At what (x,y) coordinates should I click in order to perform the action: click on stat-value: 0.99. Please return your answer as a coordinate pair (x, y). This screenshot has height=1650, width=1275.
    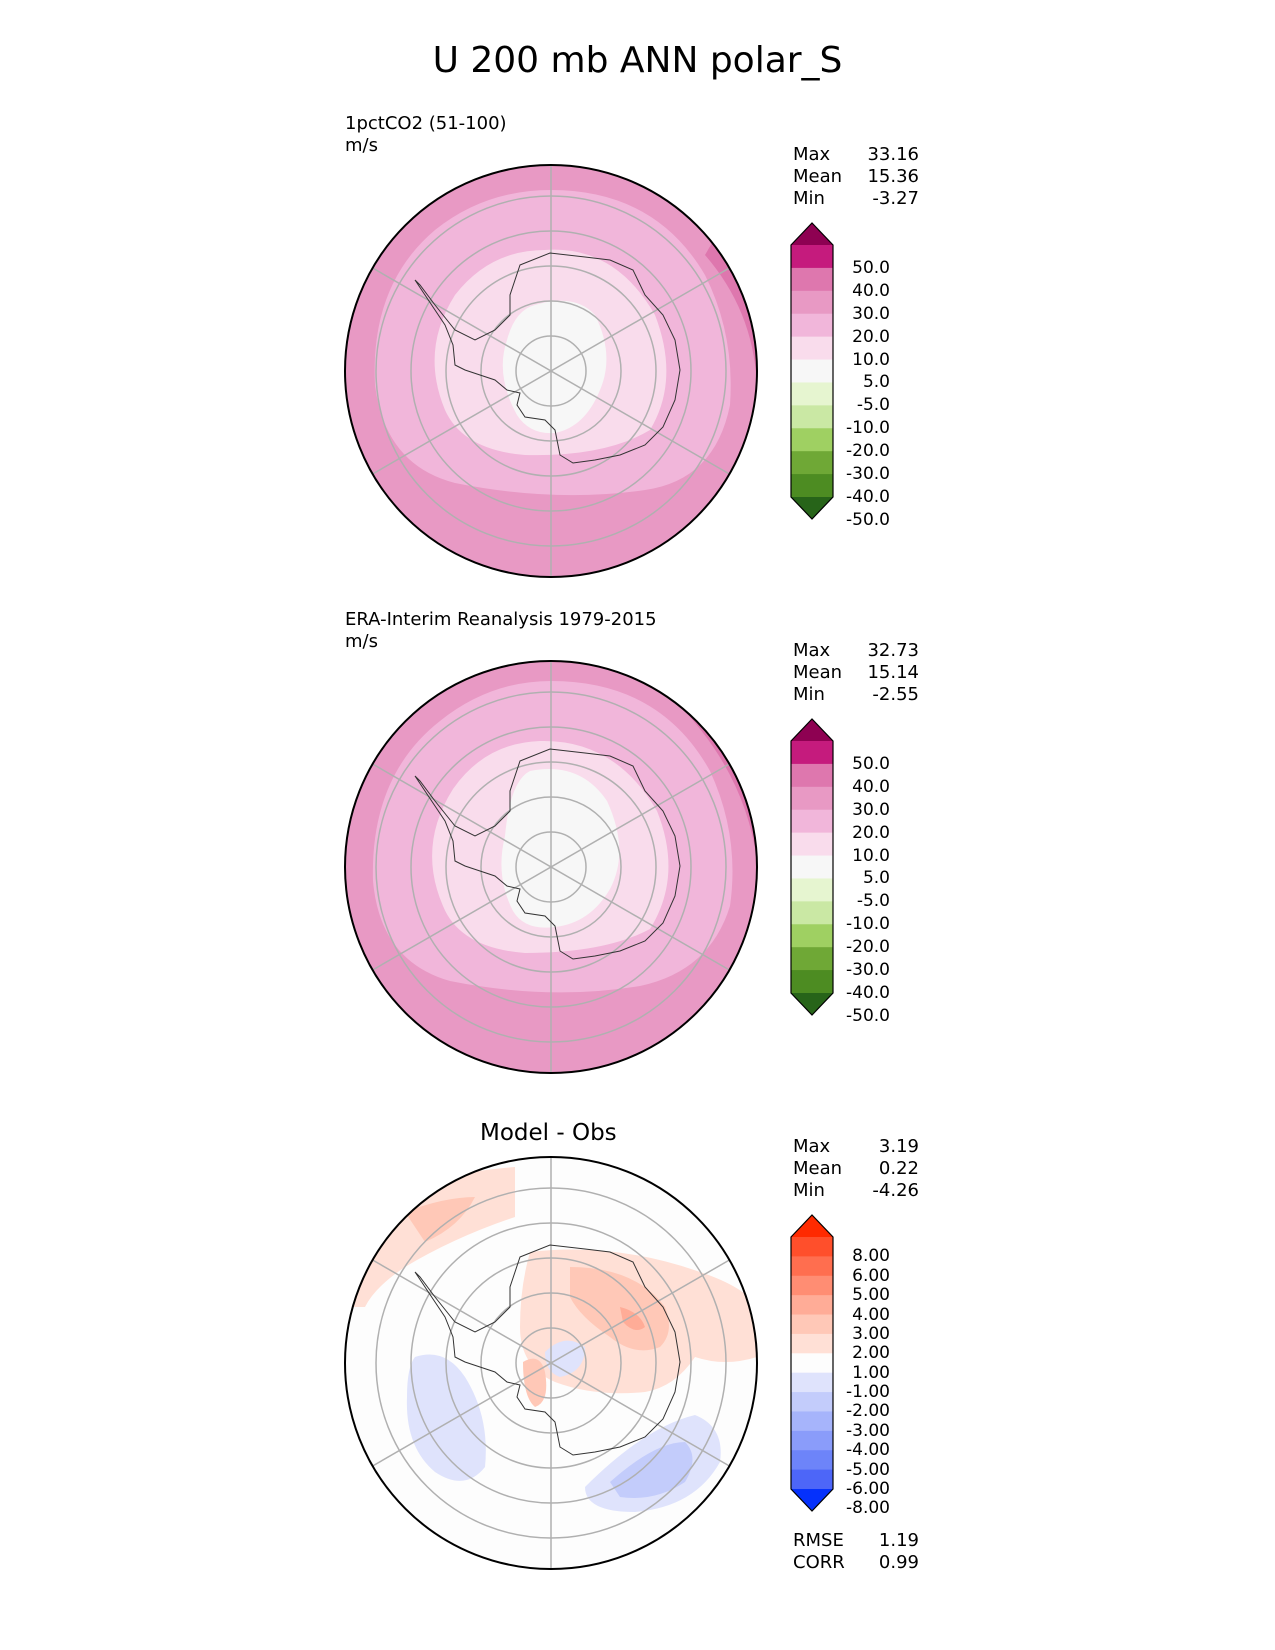
    Looking at the image, I should click on (898, 1562).